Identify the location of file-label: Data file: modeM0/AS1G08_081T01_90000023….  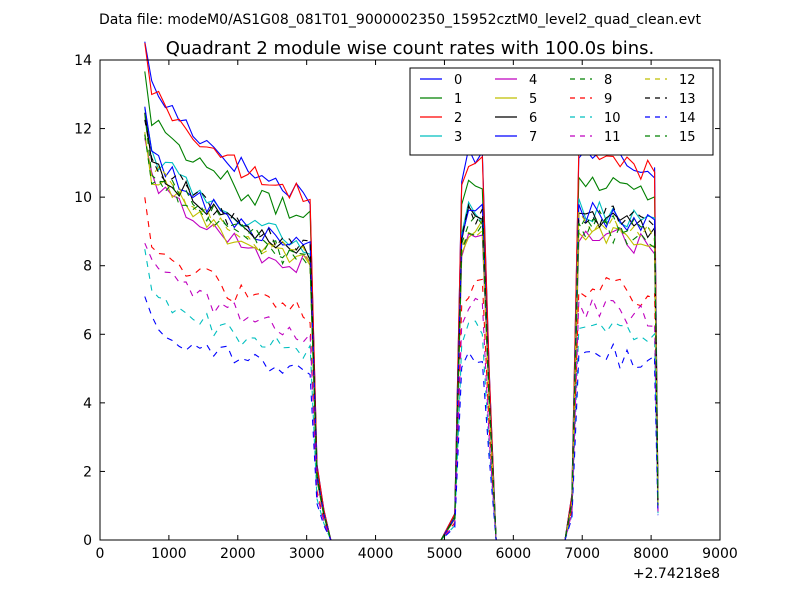
(400, 20).